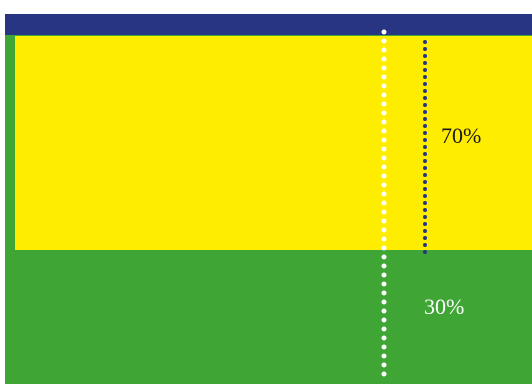 This screenshot has height=387, width=532. I want to click on percentage-label-top: 70%, so click(461, 135).